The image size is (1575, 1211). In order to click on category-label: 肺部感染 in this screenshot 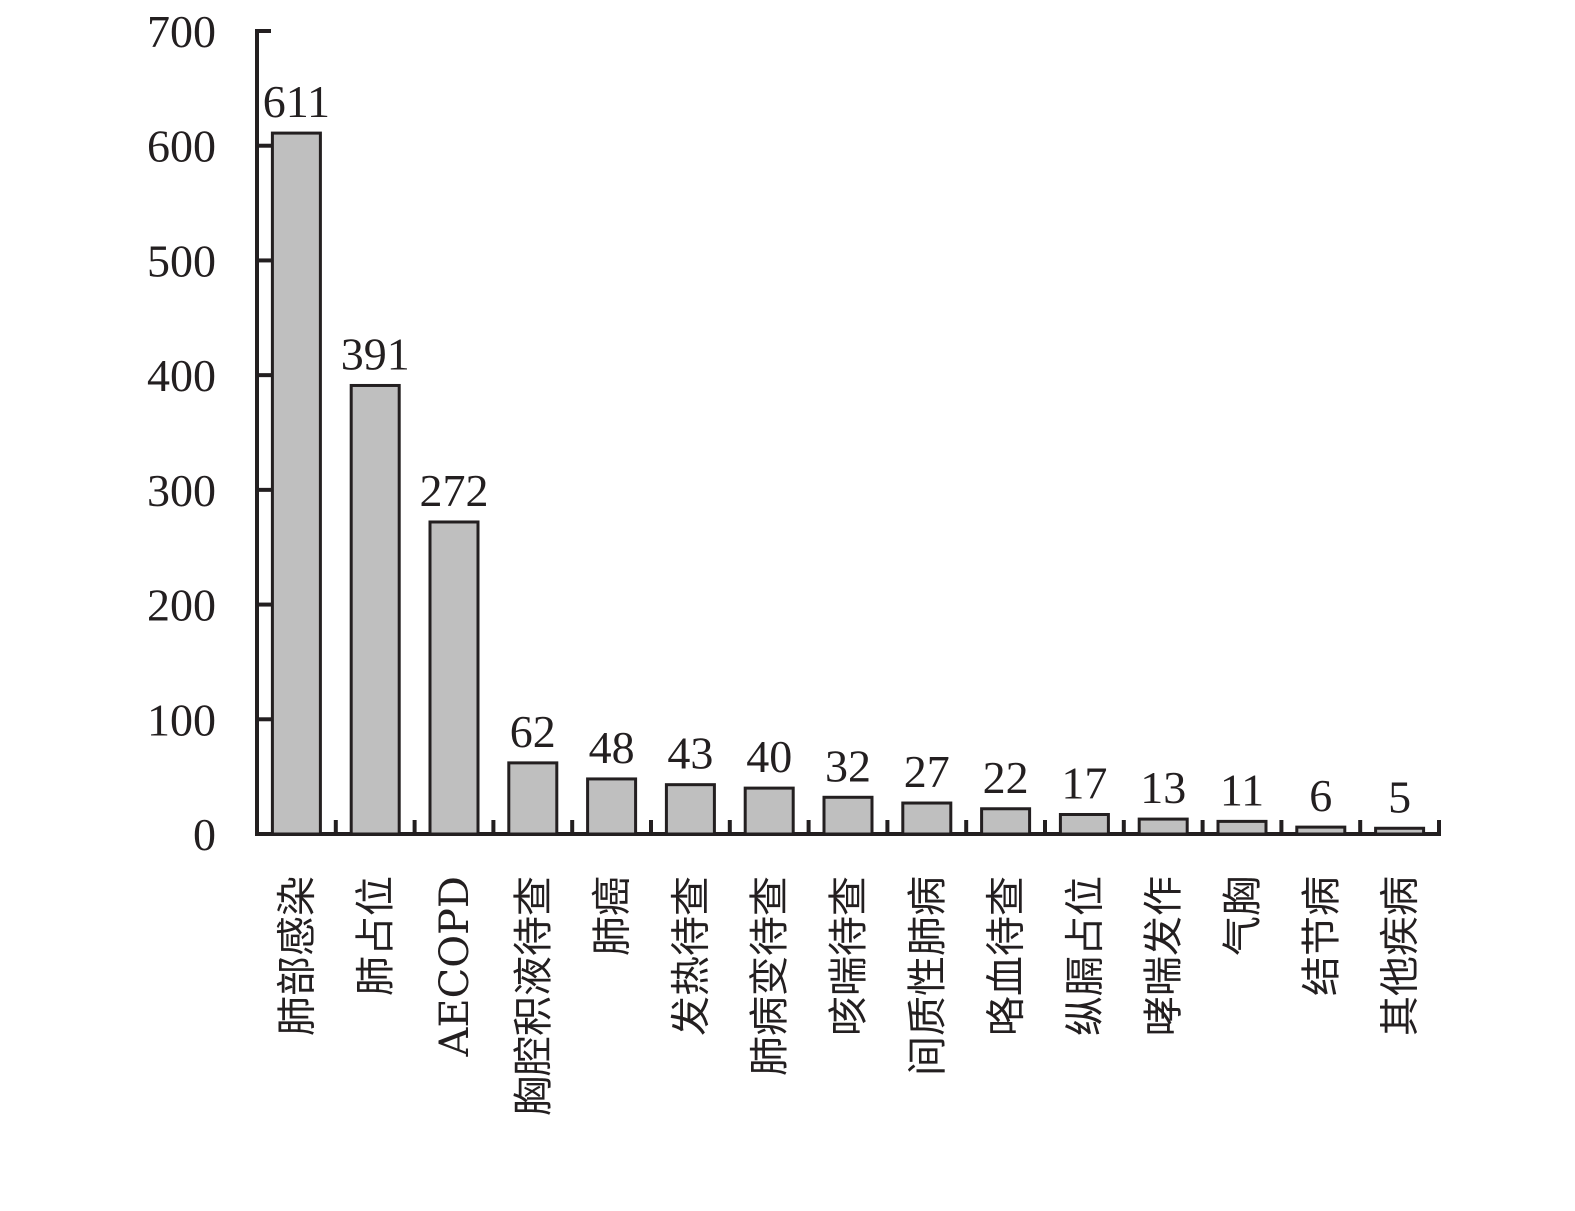, I will do `click(297, 956)`.